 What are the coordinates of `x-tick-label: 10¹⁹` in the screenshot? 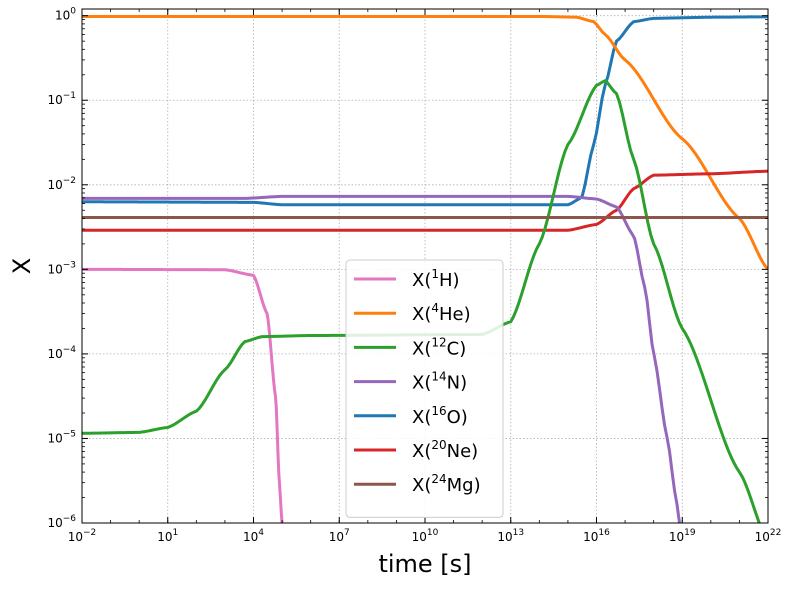 It's located at (682, 536).